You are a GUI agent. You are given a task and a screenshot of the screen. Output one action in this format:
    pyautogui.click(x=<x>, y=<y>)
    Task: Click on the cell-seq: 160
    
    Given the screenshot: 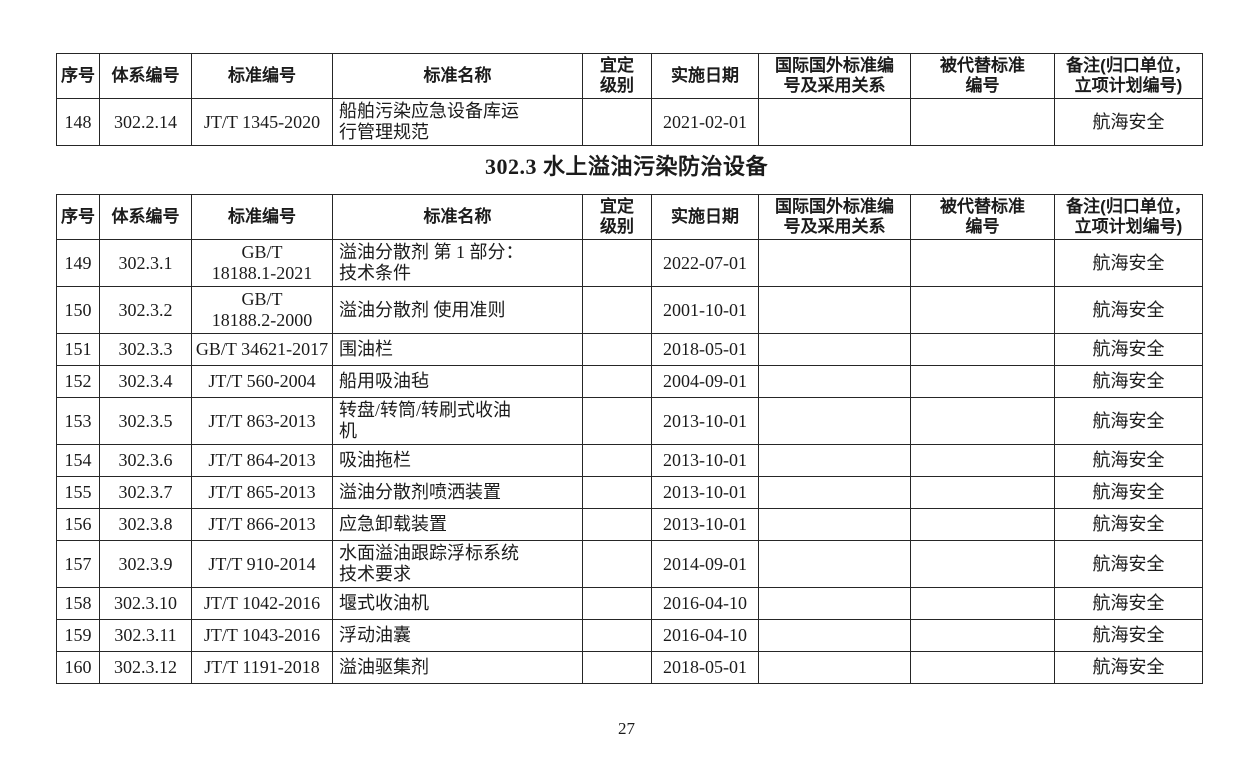 What is the action you would take?
    pyautogui.click(x=78, y=667)
    